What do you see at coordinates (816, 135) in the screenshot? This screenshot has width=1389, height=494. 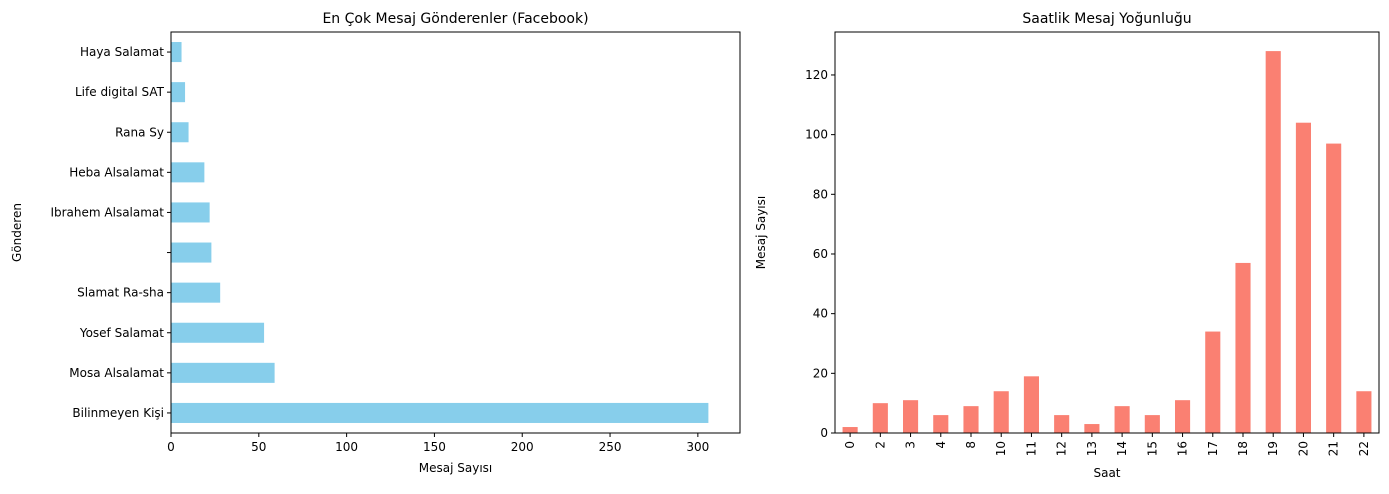 I see `y-tick-label: 100` at bounding box center [816, 135].